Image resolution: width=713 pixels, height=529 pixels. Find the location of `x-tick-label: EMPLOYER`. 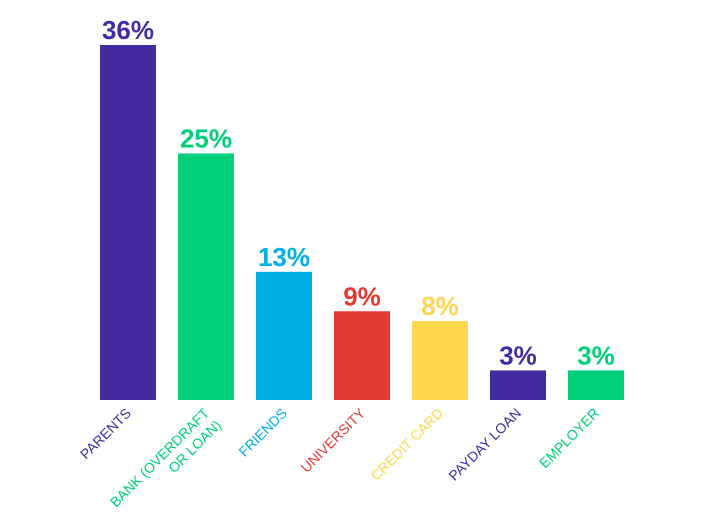

x-tick-label: EMPLOYER is located at coordinates (569, 438).